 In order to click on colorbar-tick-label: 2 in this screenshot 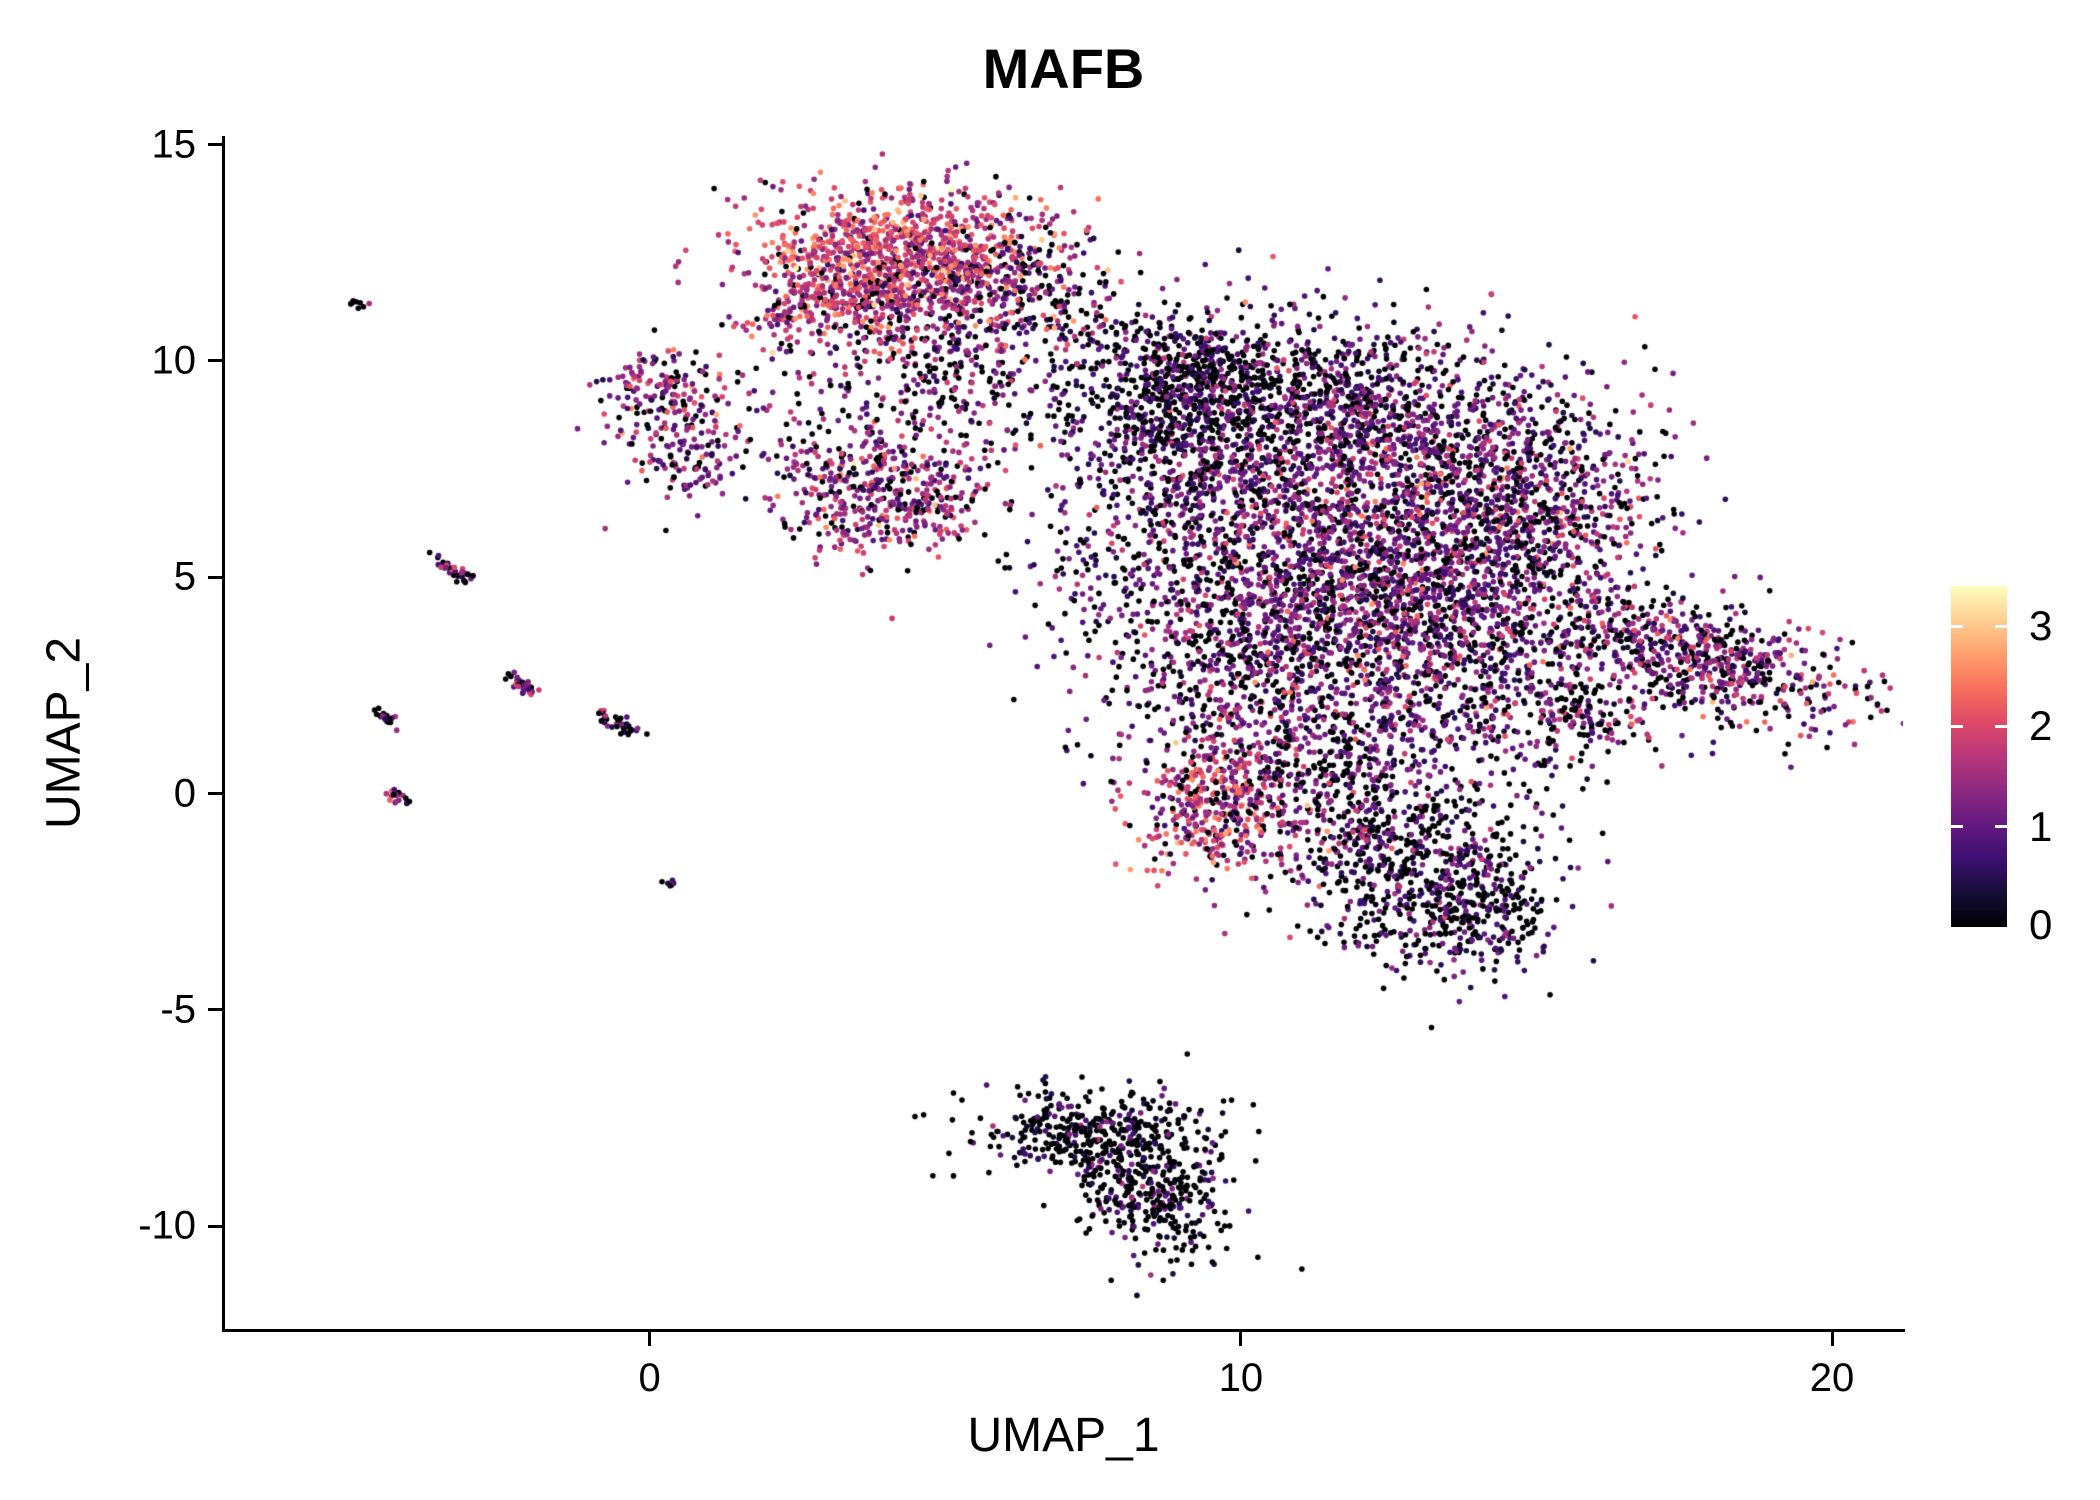, I will do `click(2041, 726)`.